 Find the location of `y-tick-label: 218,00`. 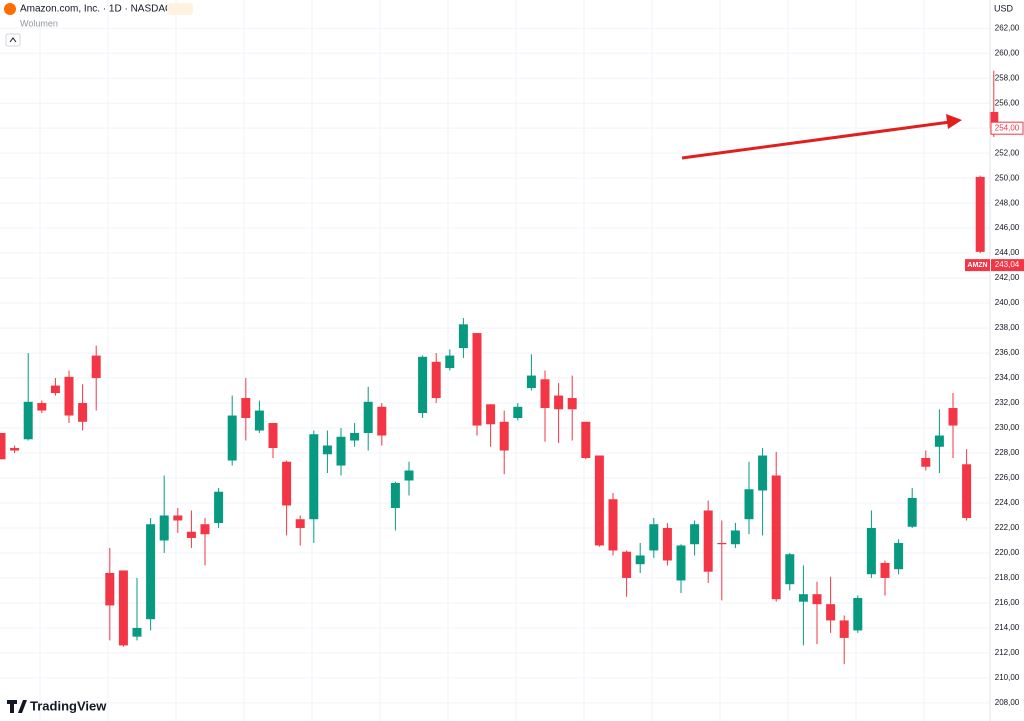

y-tick-label: 218,00 is located at coordinates (1007, 577).